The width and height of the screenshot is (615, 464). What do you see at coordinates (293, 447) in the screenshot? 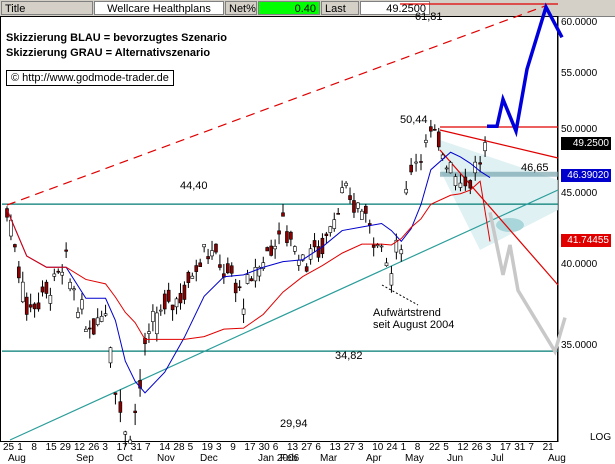
I see `x-day-label: 13` at bounding box center [293, 447].